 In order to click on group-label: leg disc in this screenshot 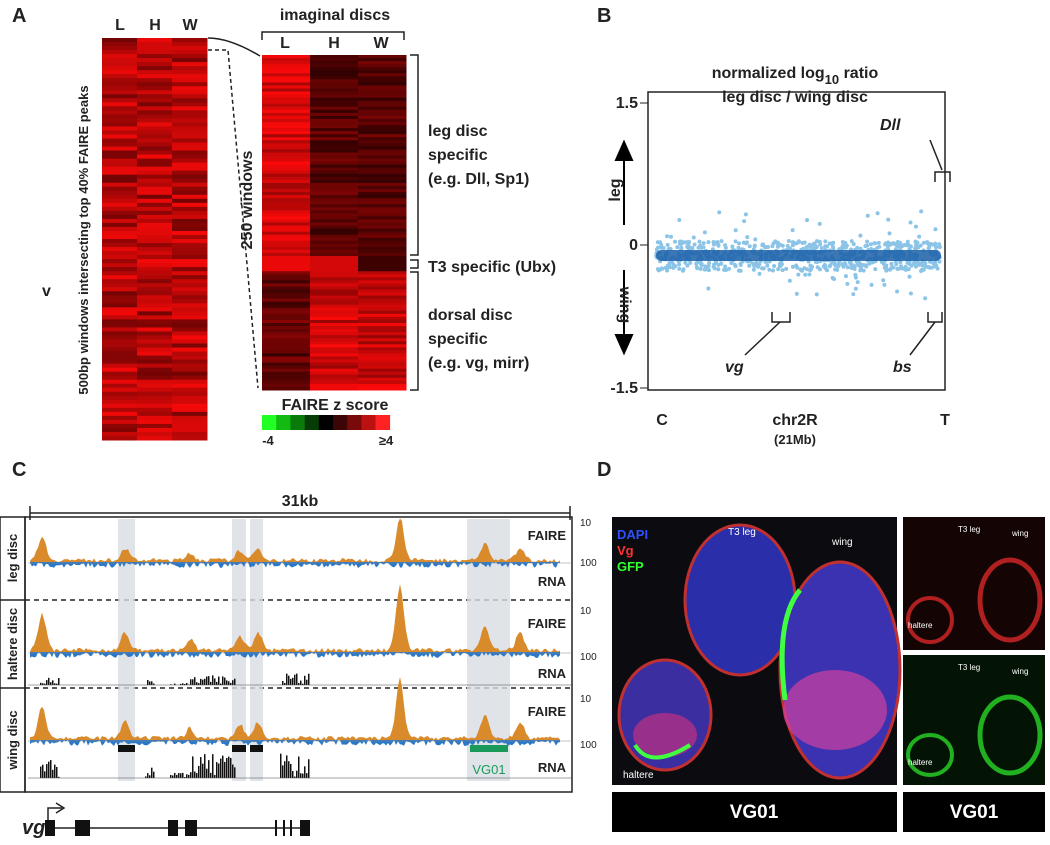, I will do `click(458, 131)`.